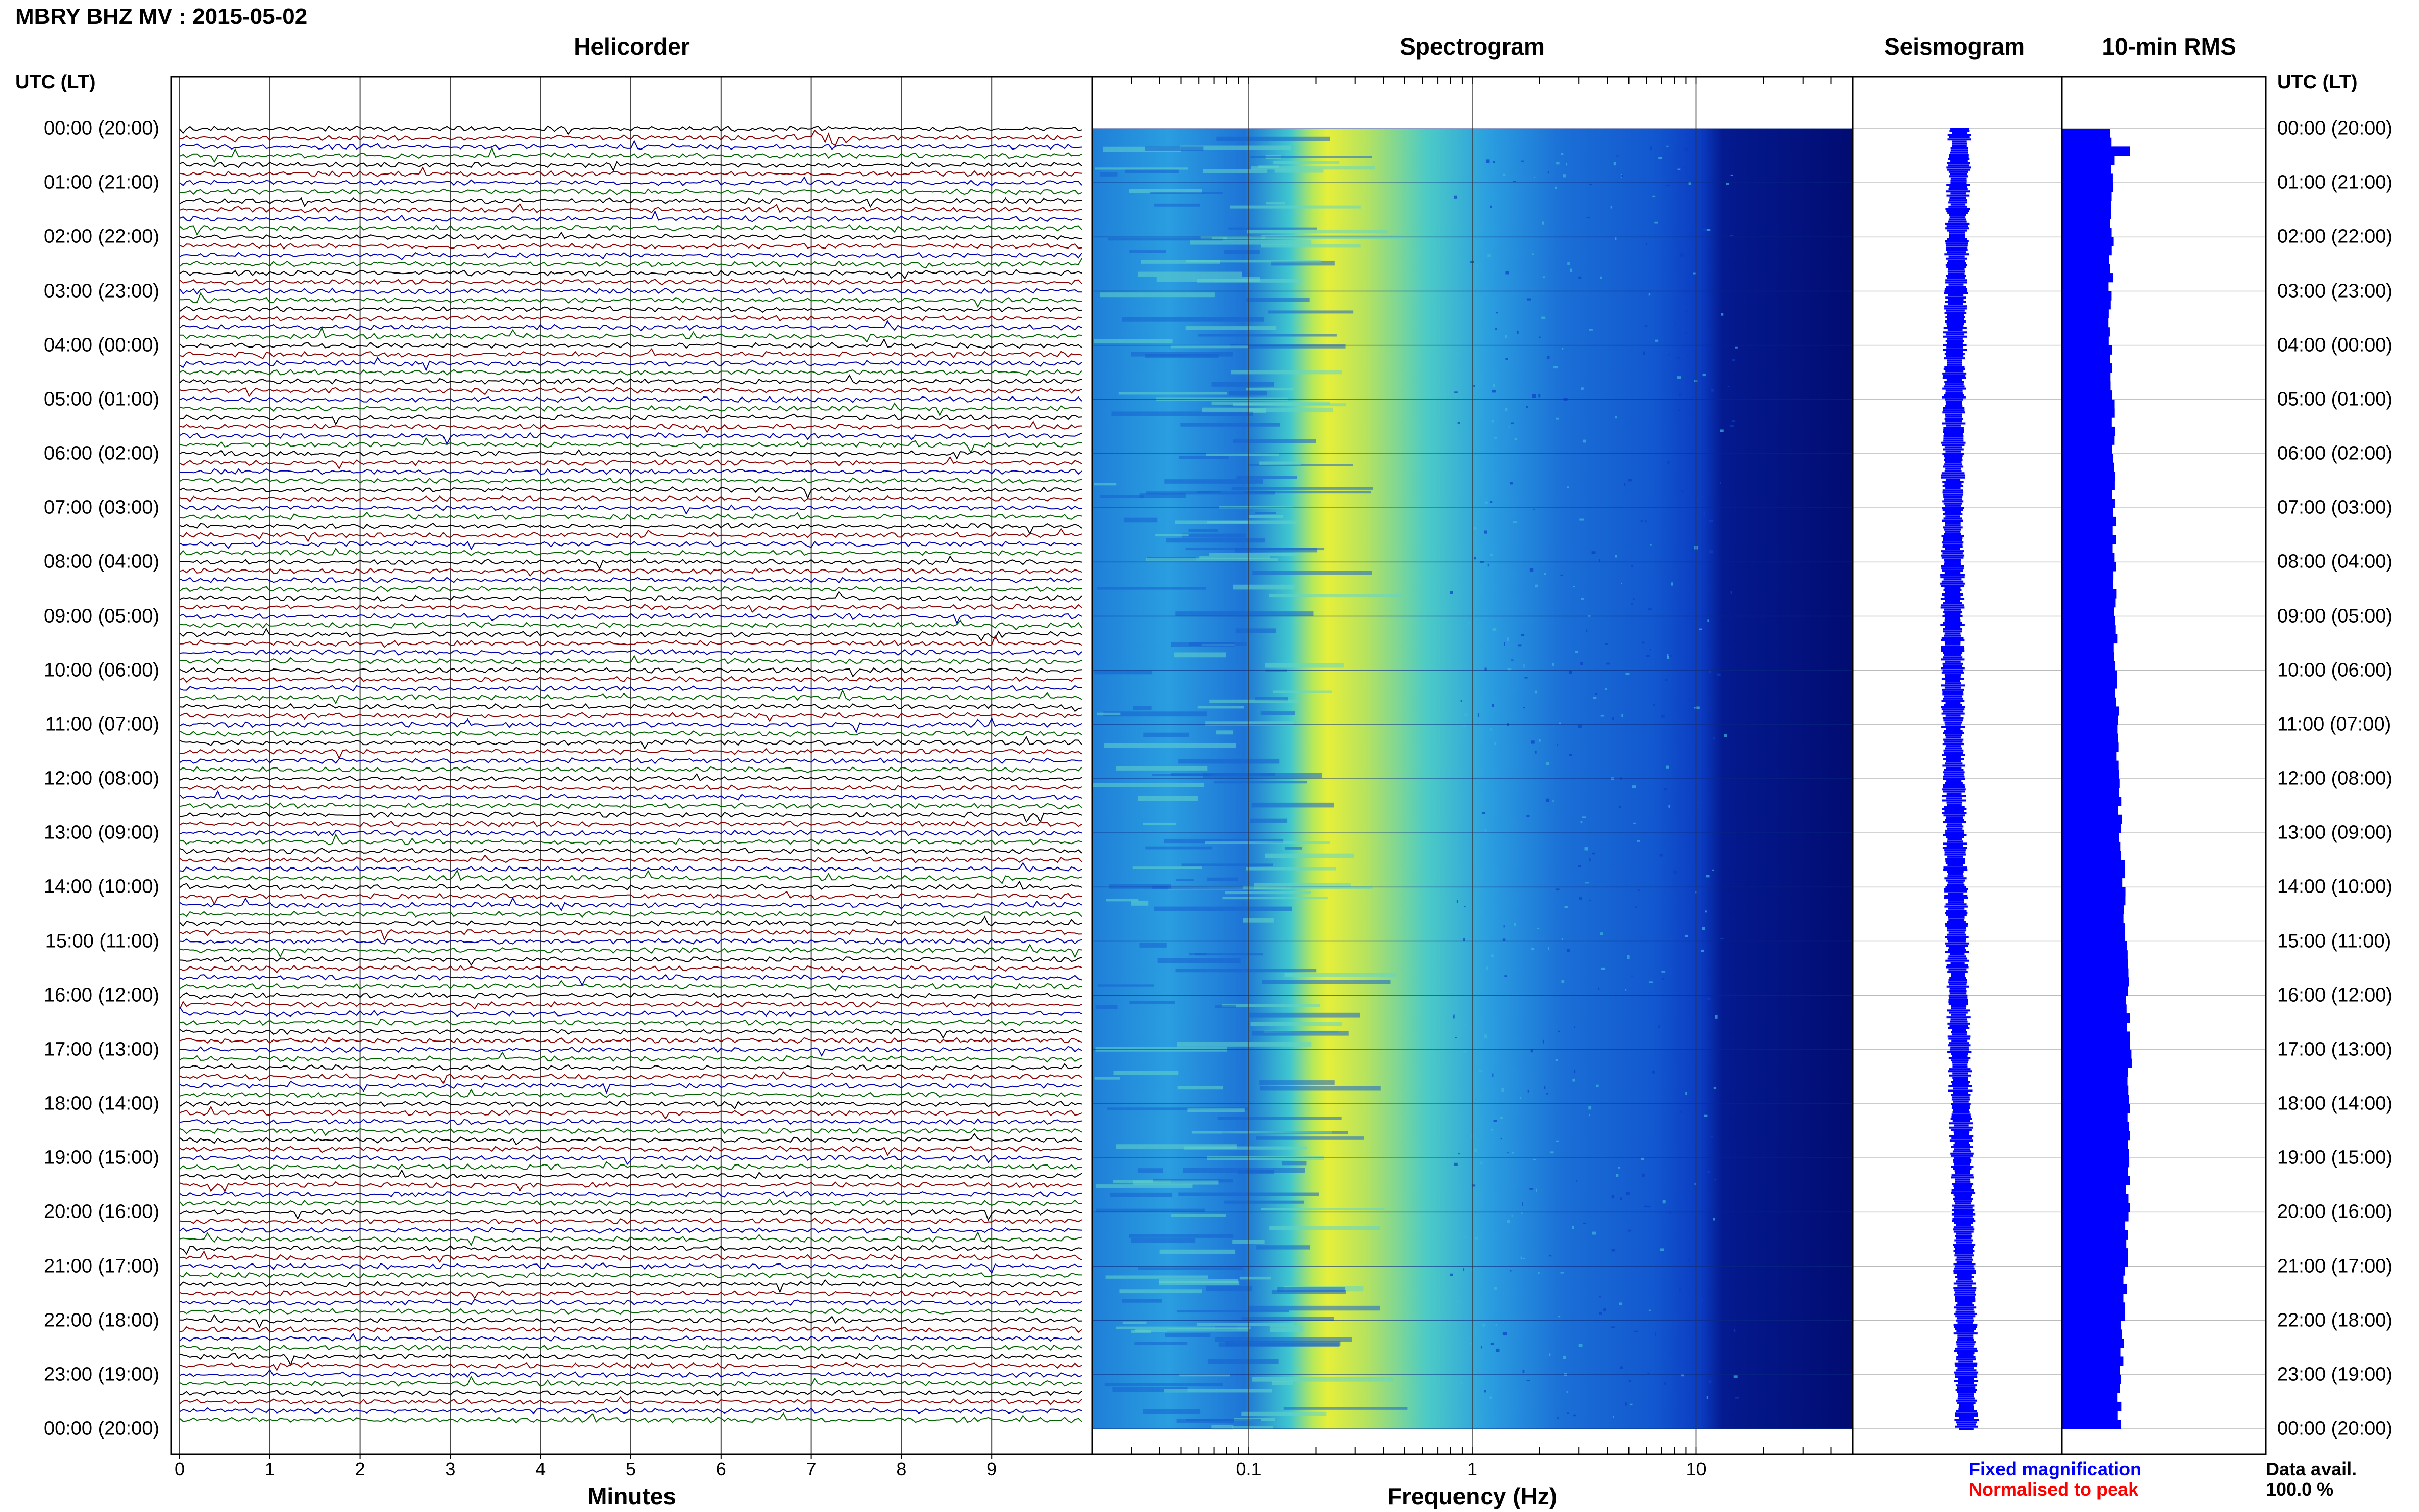 The width and height of the screenshot is (2419, 1512). Describe the element at coordinates (101, 995) in the screenshot. I see `time-label-left: 16:00 (12:00)` at that location.